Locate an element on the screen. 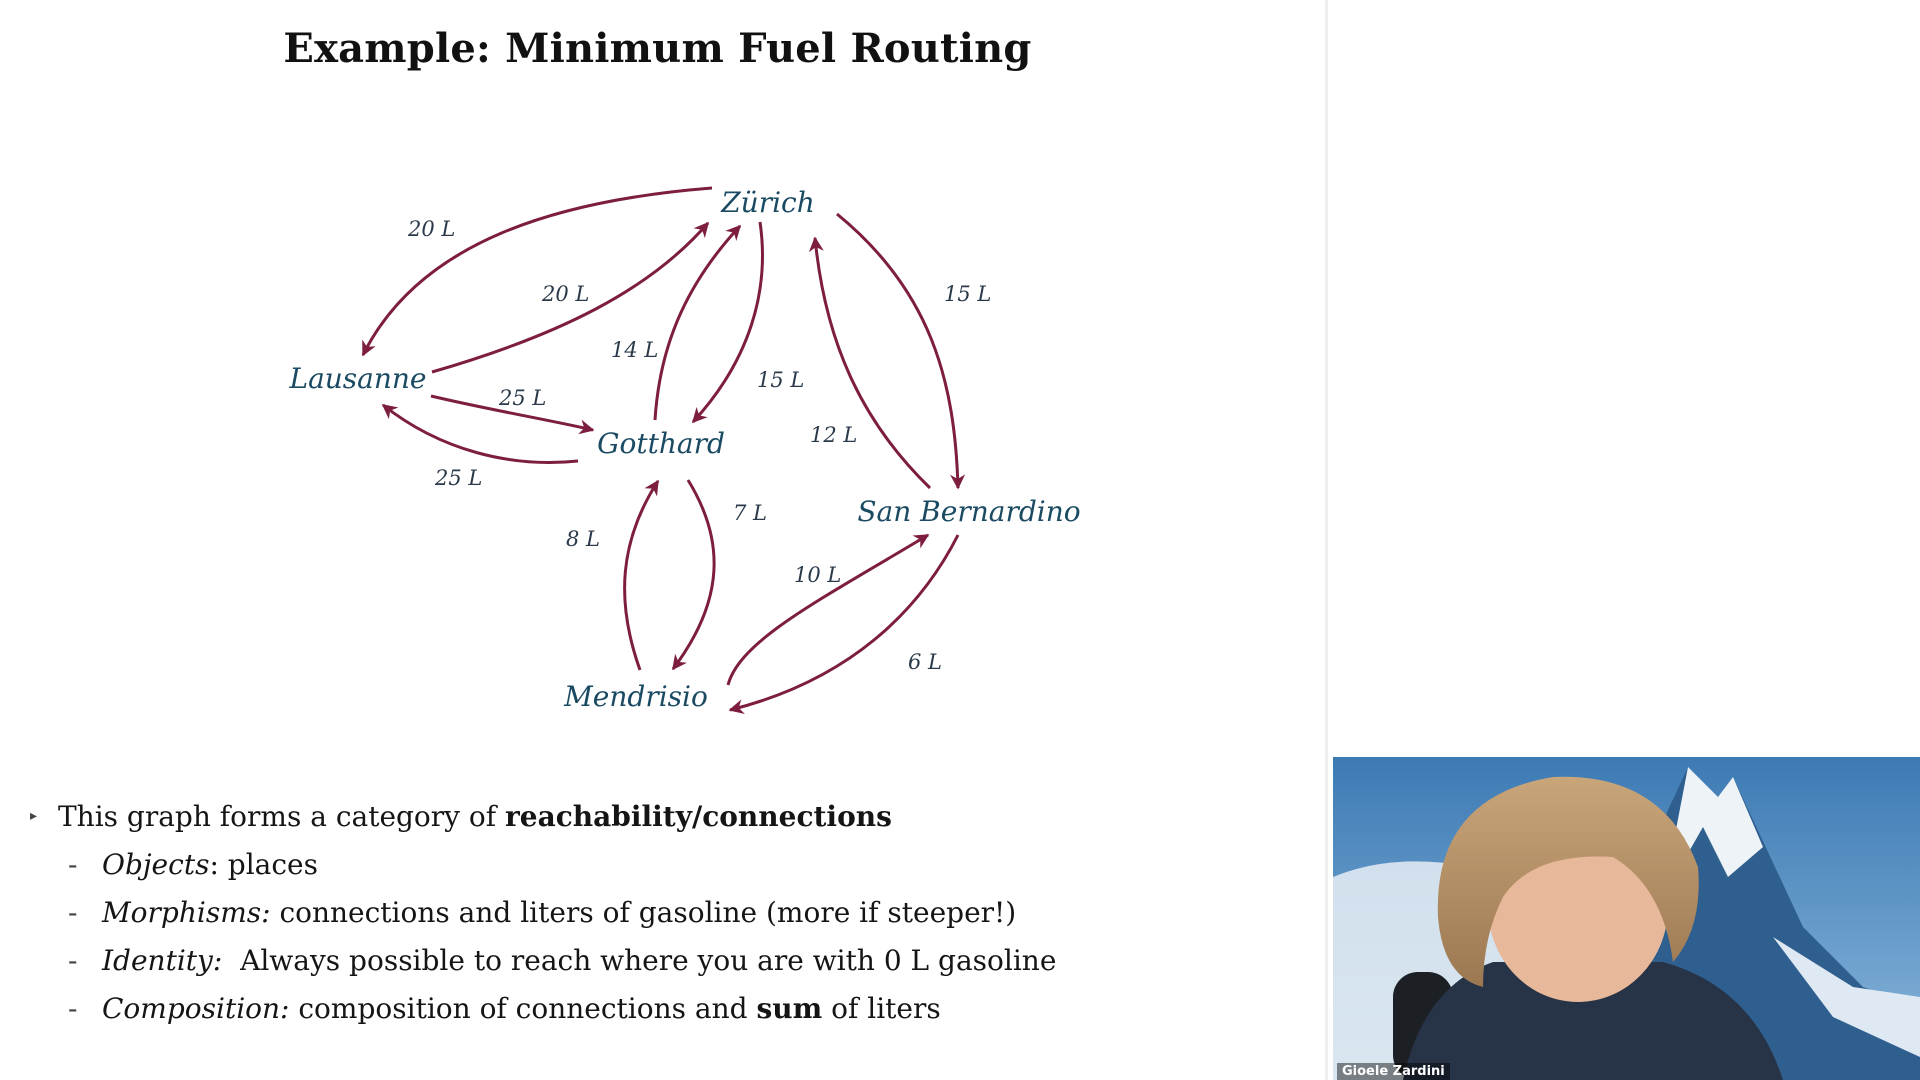 The height and width of the screenshot is (1080, 1920). edge-label-zurich-gotthard: 15 L is located at coordinates (780, 380).